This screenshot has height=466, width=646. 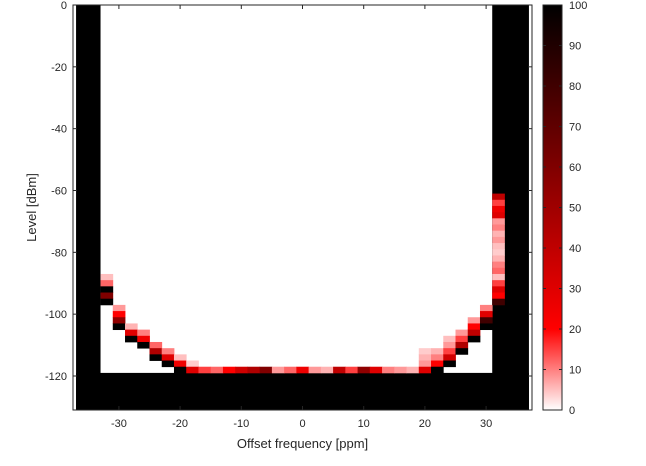 I want to click on colorbar-tick-label: 70, so click(x=575, y=128).